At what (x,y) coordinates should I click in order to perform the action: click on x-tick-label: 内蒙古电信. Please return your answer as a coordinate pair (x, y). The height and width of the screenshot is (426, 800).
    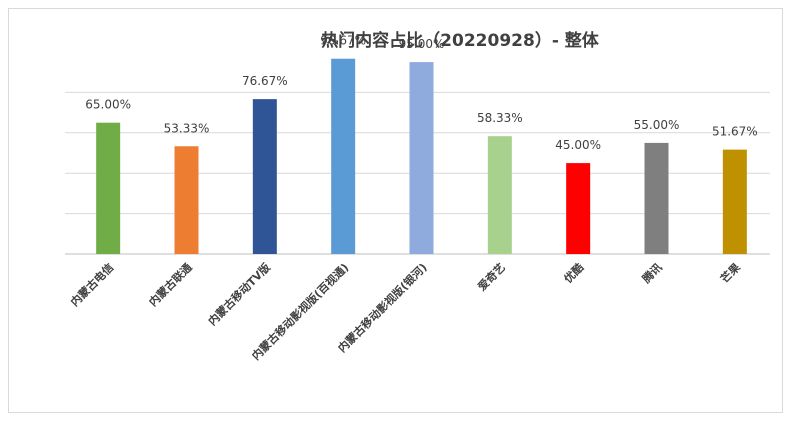
    Looking at the image, I should click on (91, 284).